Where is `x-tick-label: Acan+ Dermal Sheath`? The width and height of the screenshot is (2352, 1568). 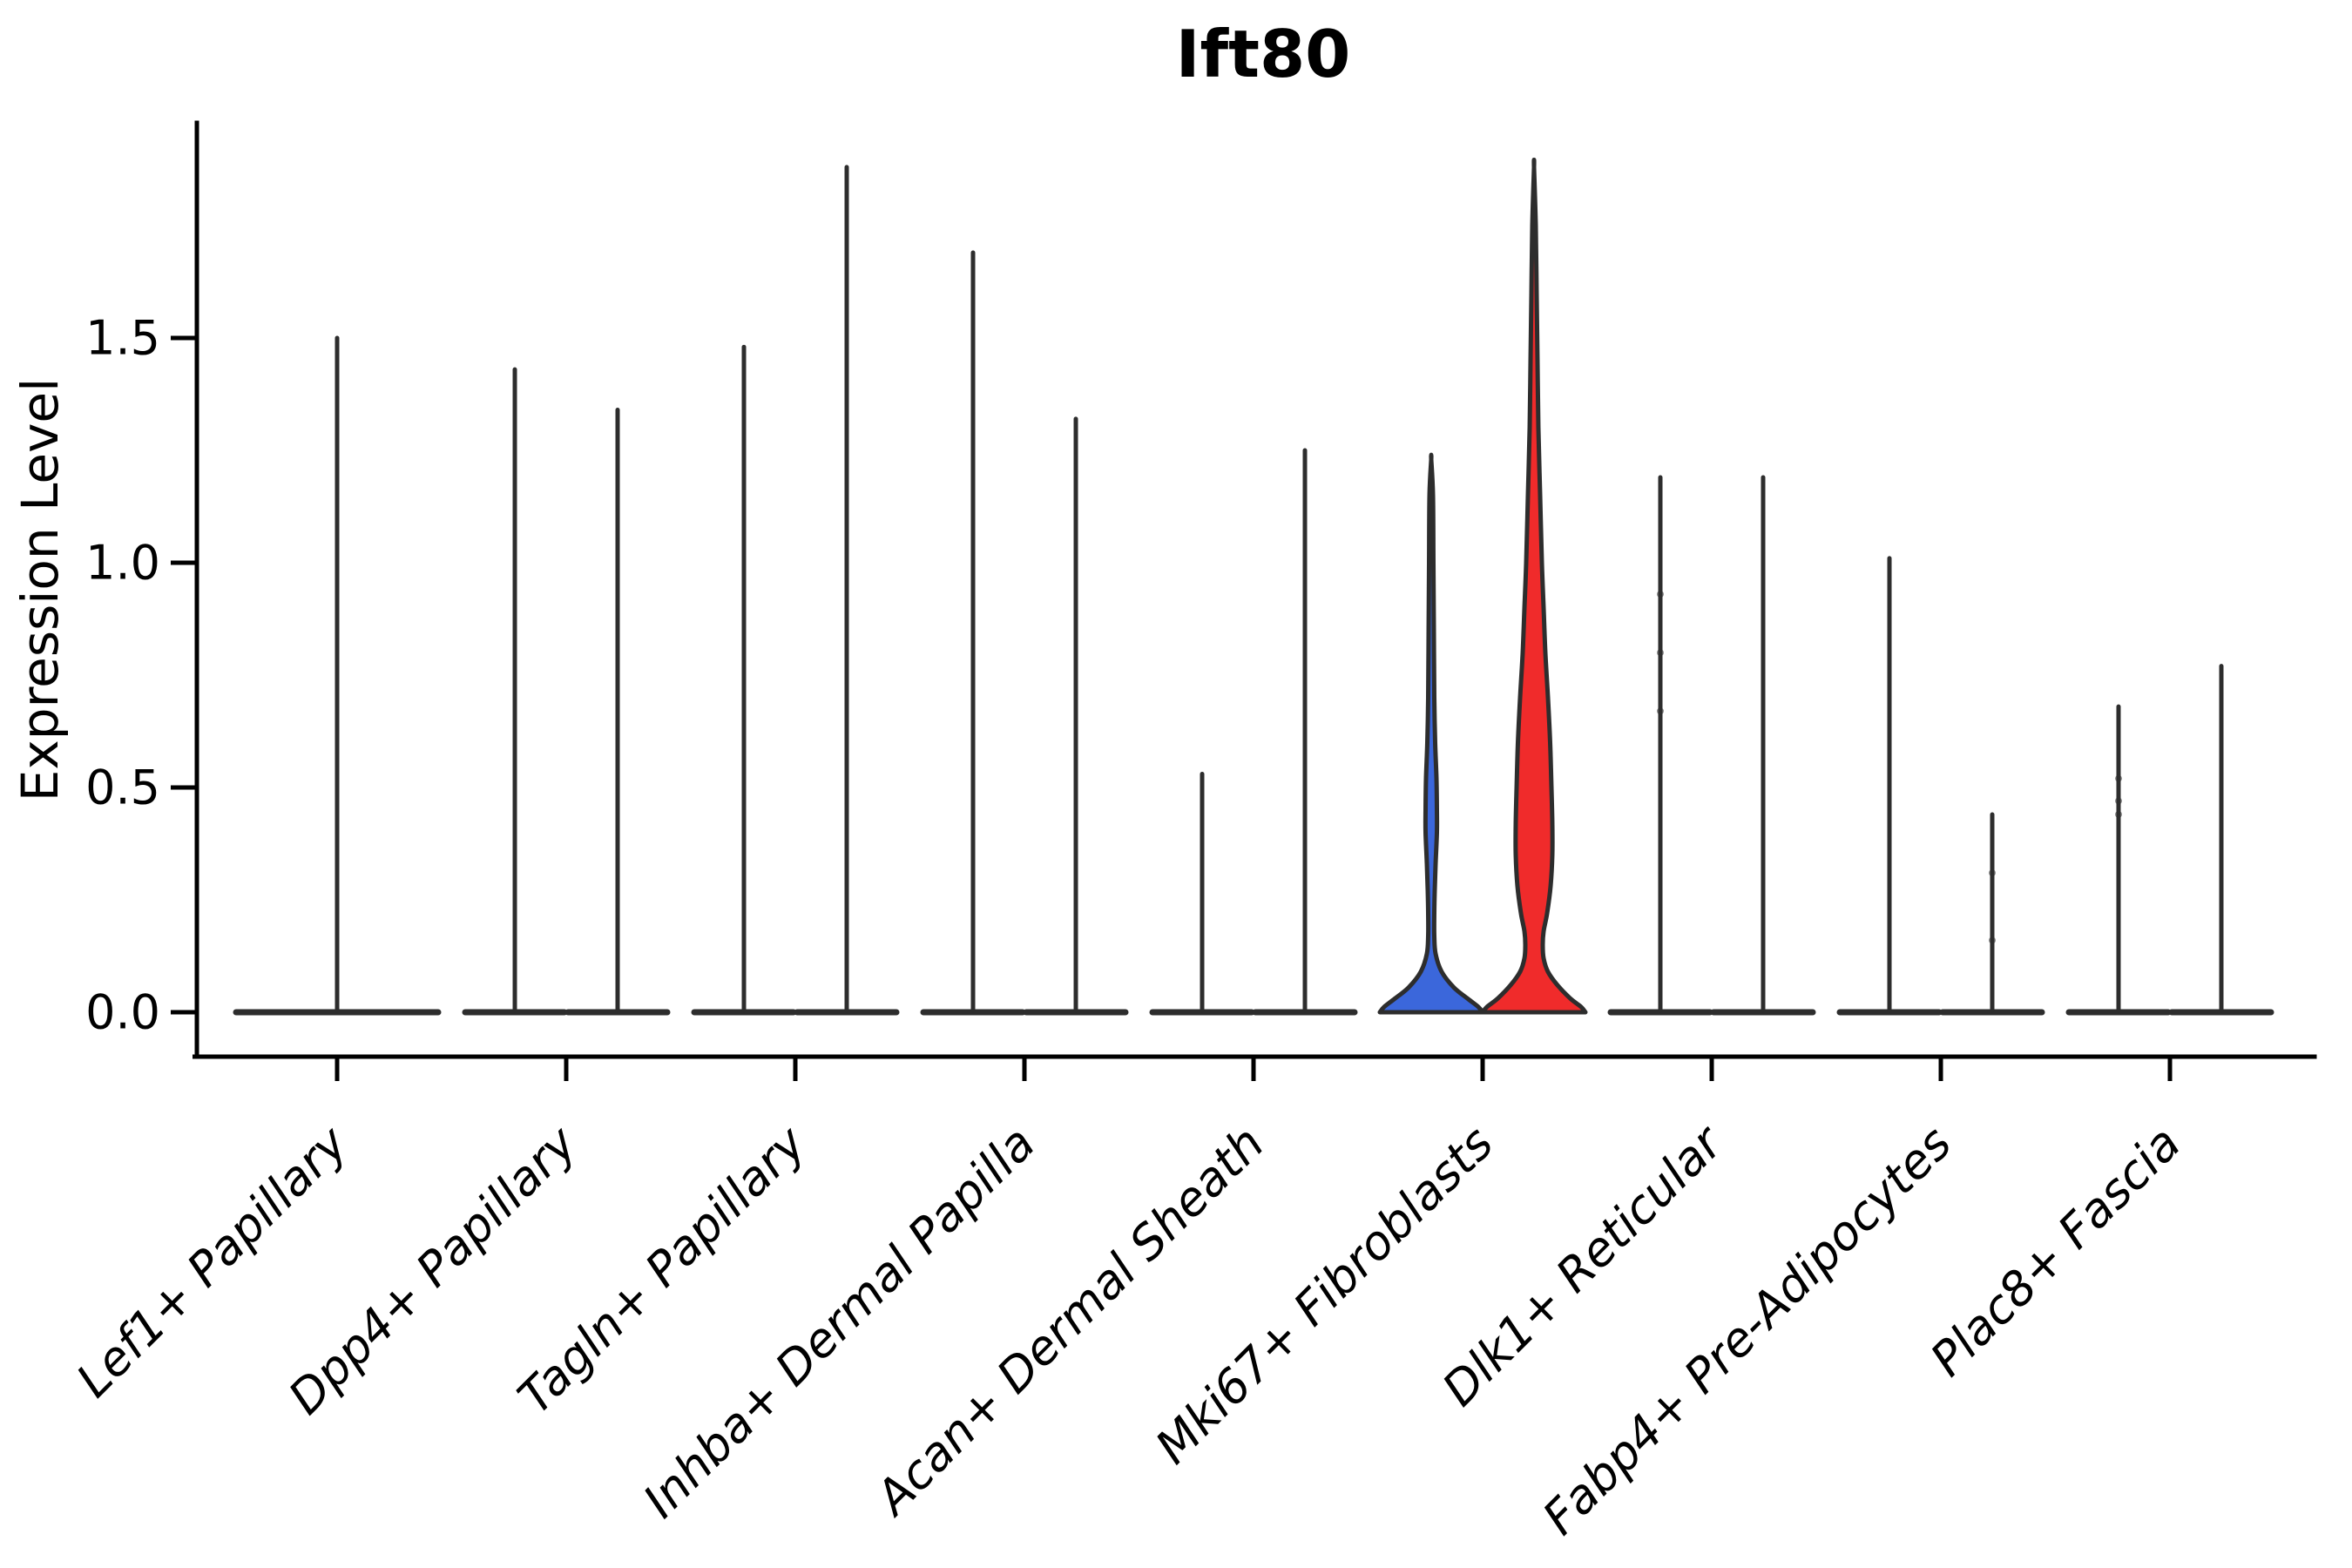
x-tick-label: Acan+ Dermal Sheath is located at coordinates (1068, 1321).